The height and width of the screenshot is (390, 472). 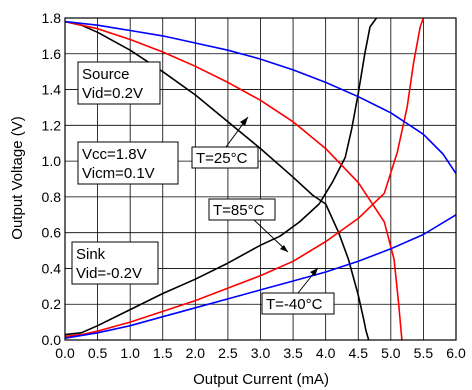 I want to click on y-tick-label: 0.2, so click(x=52, y=304).